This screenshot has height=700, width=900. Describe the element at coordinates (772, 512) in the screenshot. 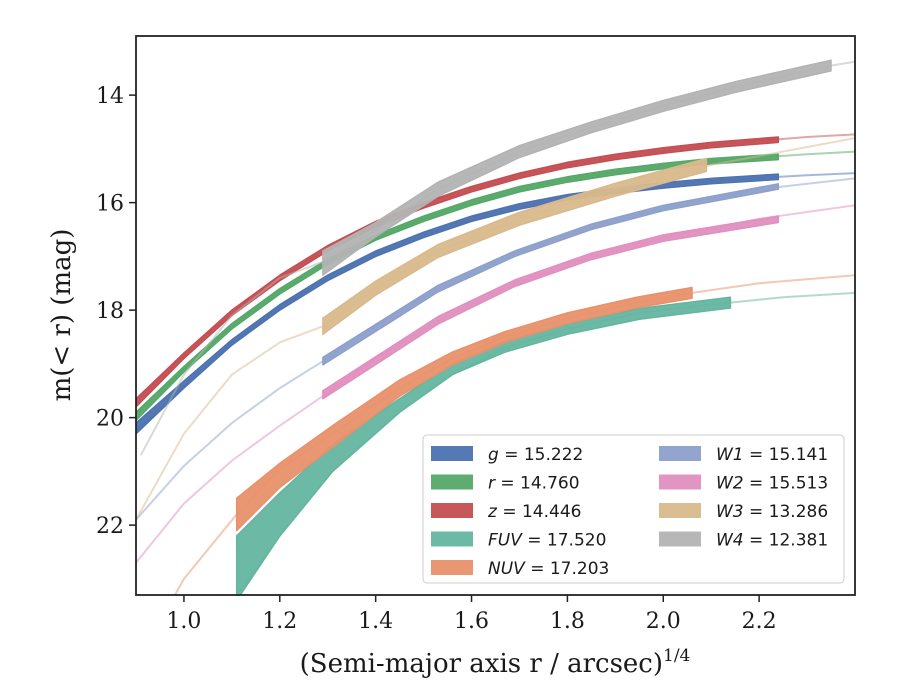

I see `legend-label: W3 = 13.286` at that location.